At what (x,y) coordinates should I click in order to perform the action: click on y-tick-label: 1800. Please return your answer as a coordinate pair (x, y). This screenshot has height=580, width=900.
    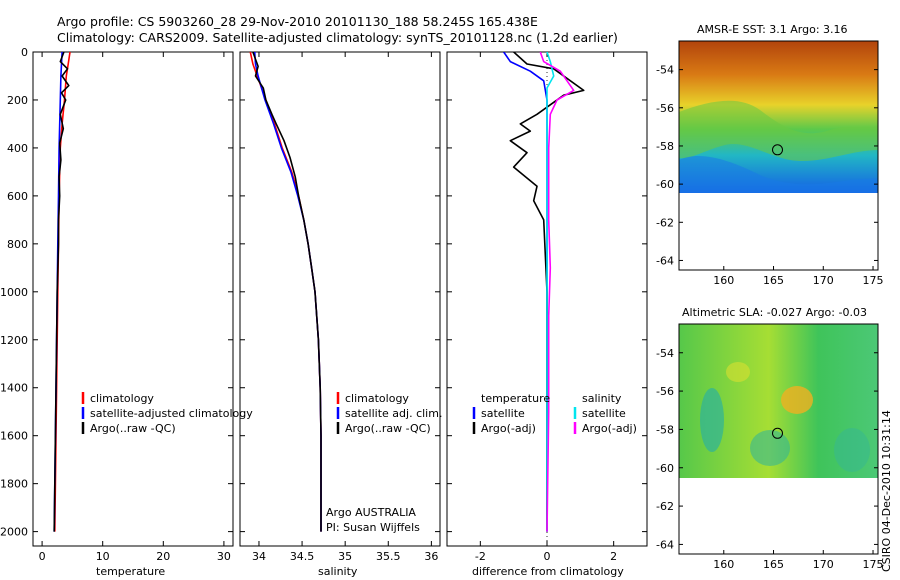
    Looking at the image, I should click on (14, 484).